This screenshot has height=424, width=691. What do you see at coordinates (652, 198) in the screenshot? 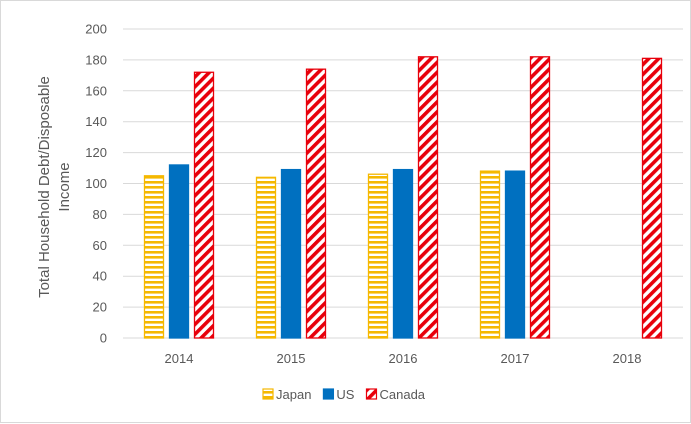
I see `bar-canada-2018` at bounding box center [652, 198].